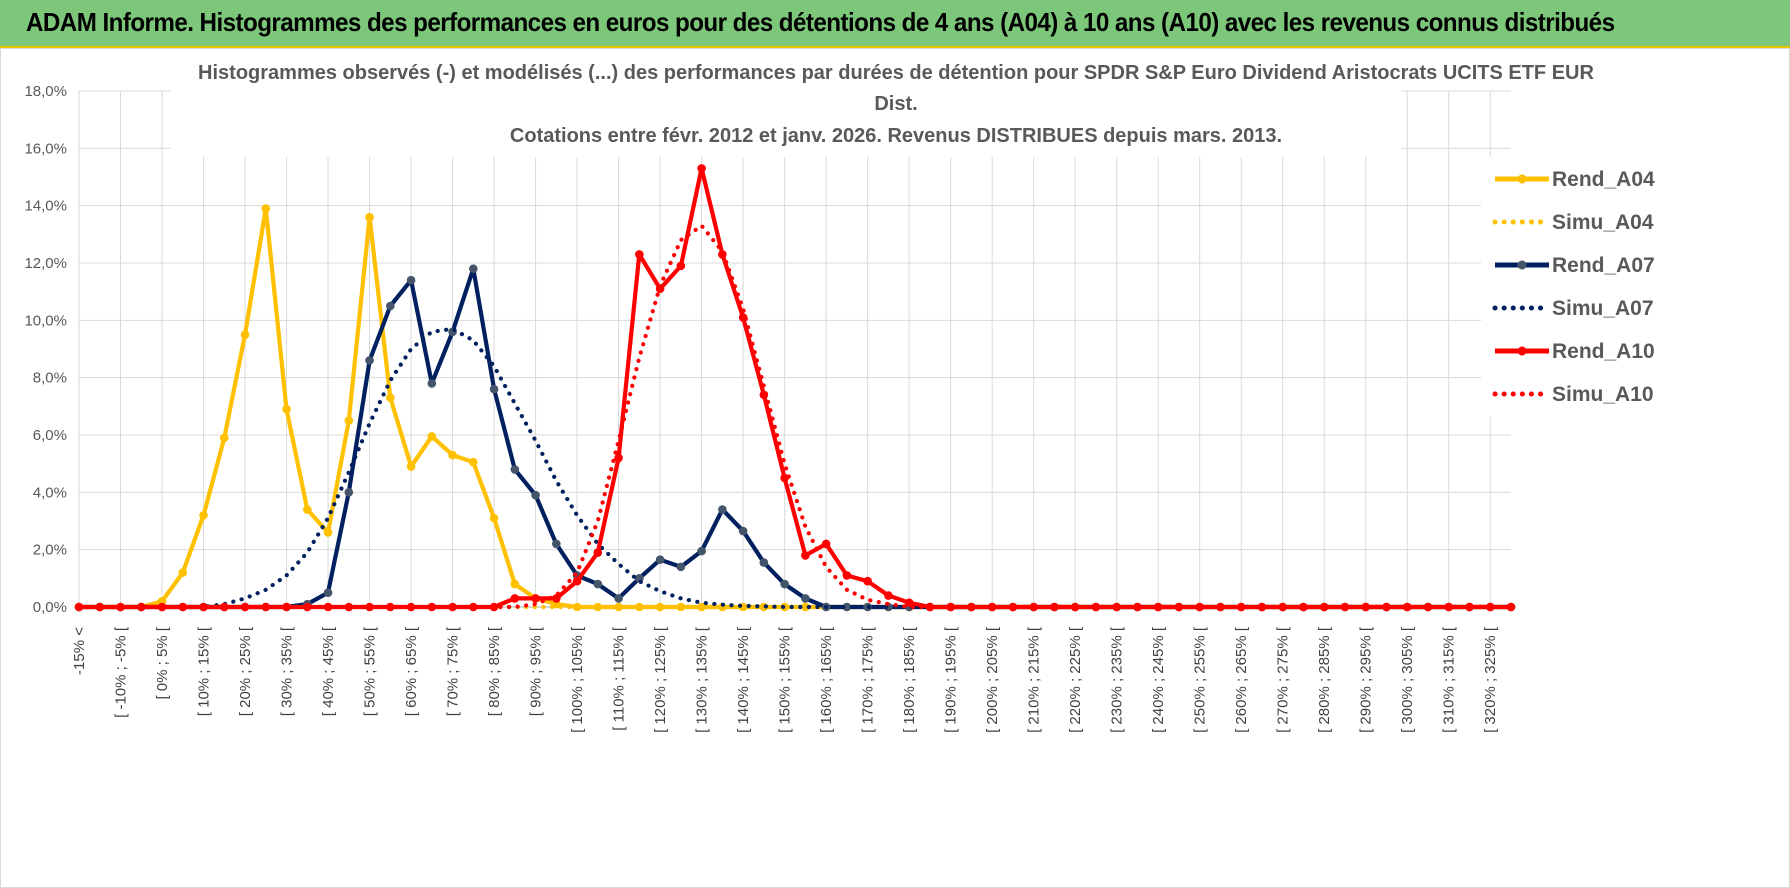 This screenshot has height=888, width=1790. I want to click on x-tick-label: [ 210% ; 215% [, so click(1034, 679).